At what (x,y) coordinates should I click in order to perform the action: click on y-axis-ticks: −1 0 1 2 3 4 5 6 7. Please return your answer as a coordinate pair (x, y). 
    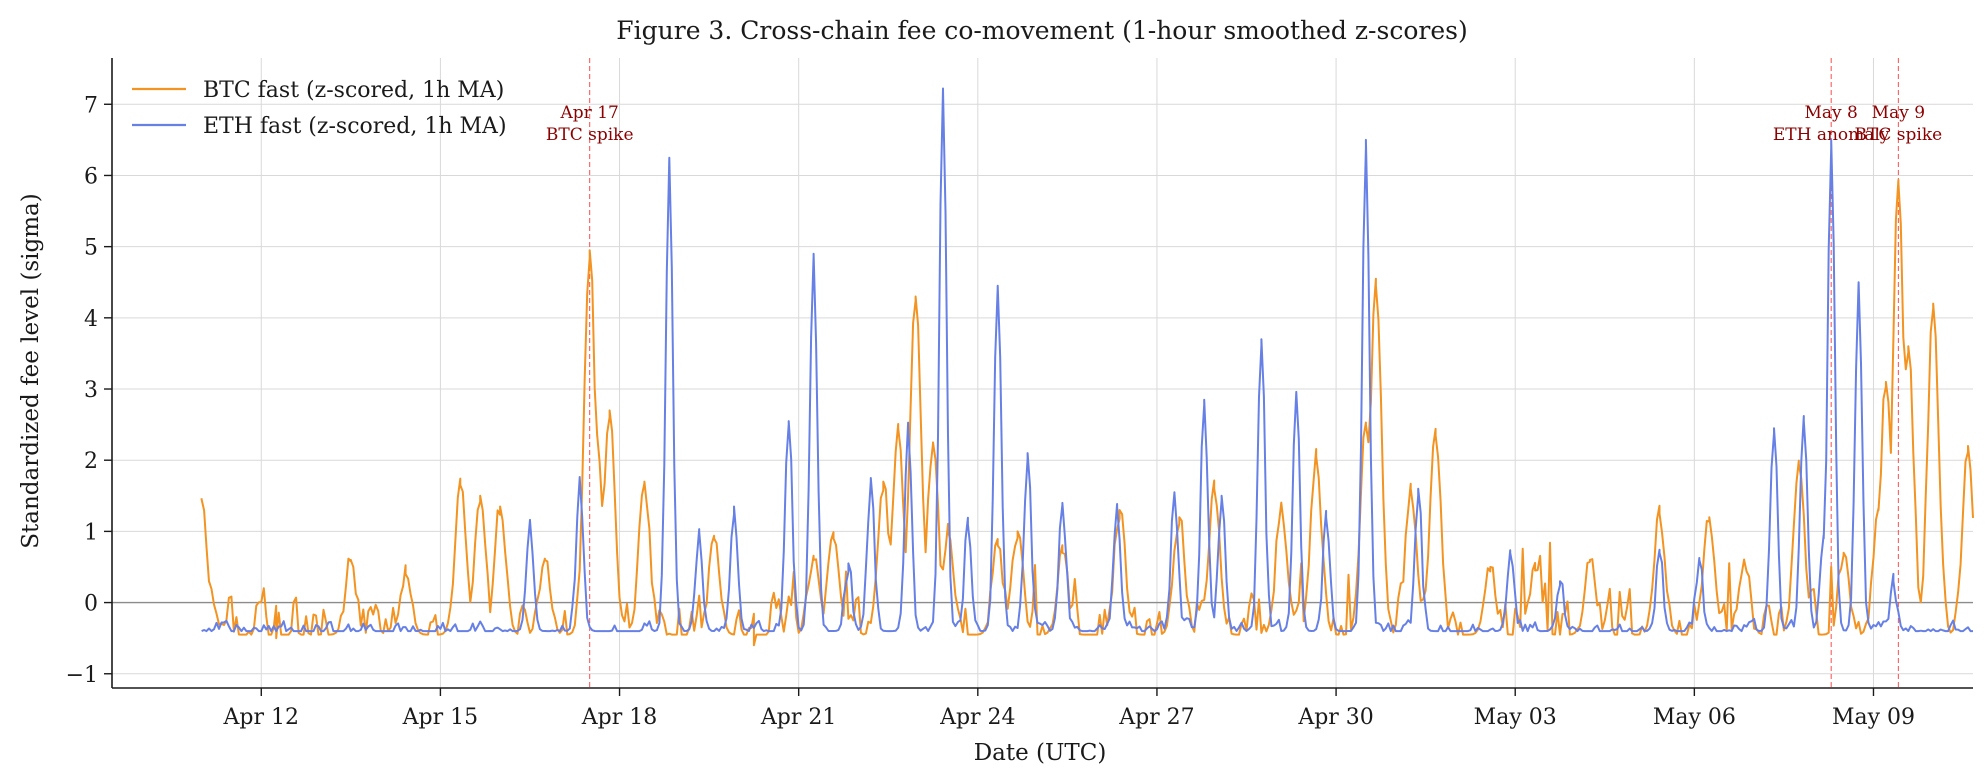
    Looking at the image, I should click on (89, 390).